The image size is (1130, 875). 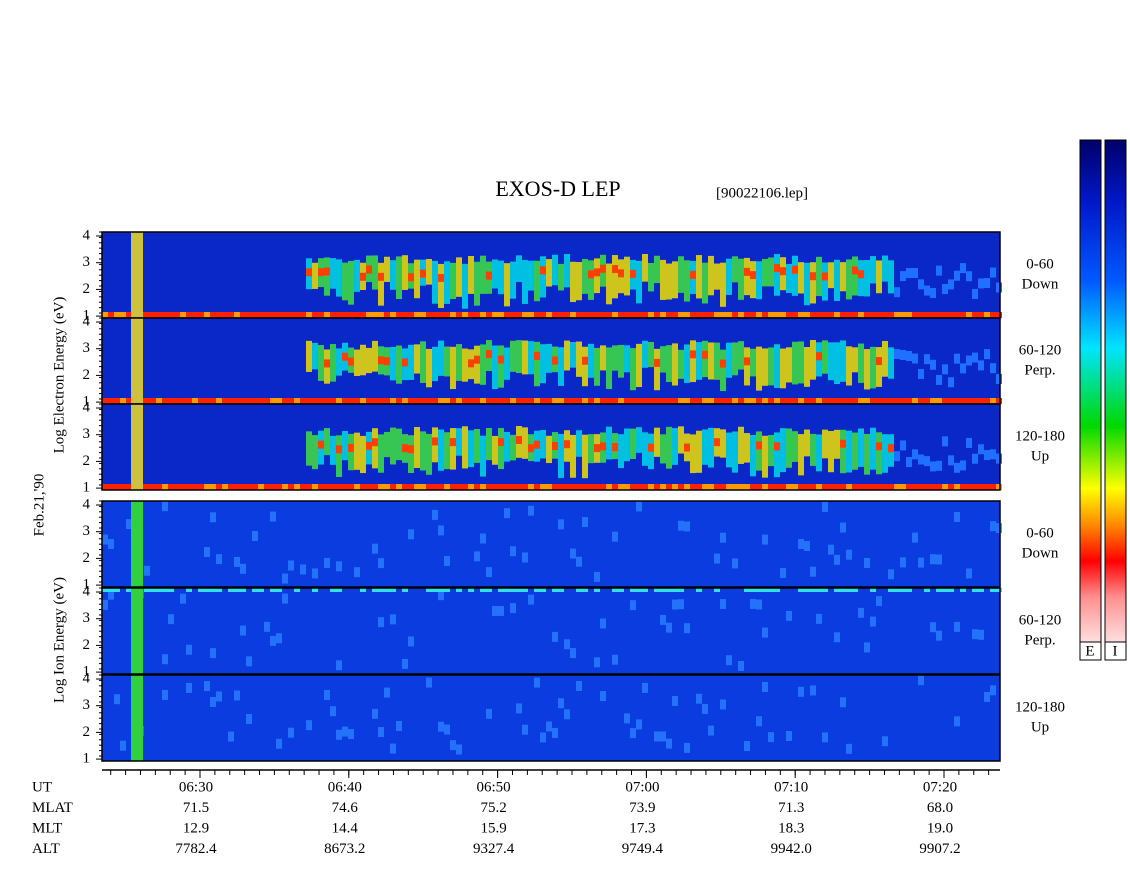 What do you see at coordinates (196, 828) in the screenshot?
I see `ephemeris-value: 12.9` at bounding box center [196, 828].